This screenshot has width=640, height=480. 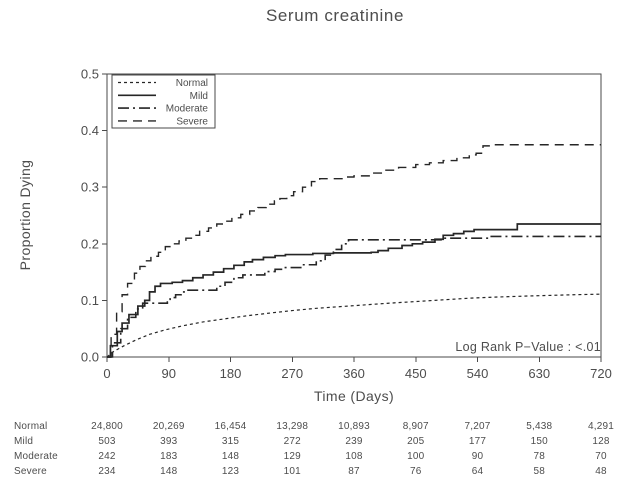 I want to click on x-tick-label: 540, so click(x=478, y=373).